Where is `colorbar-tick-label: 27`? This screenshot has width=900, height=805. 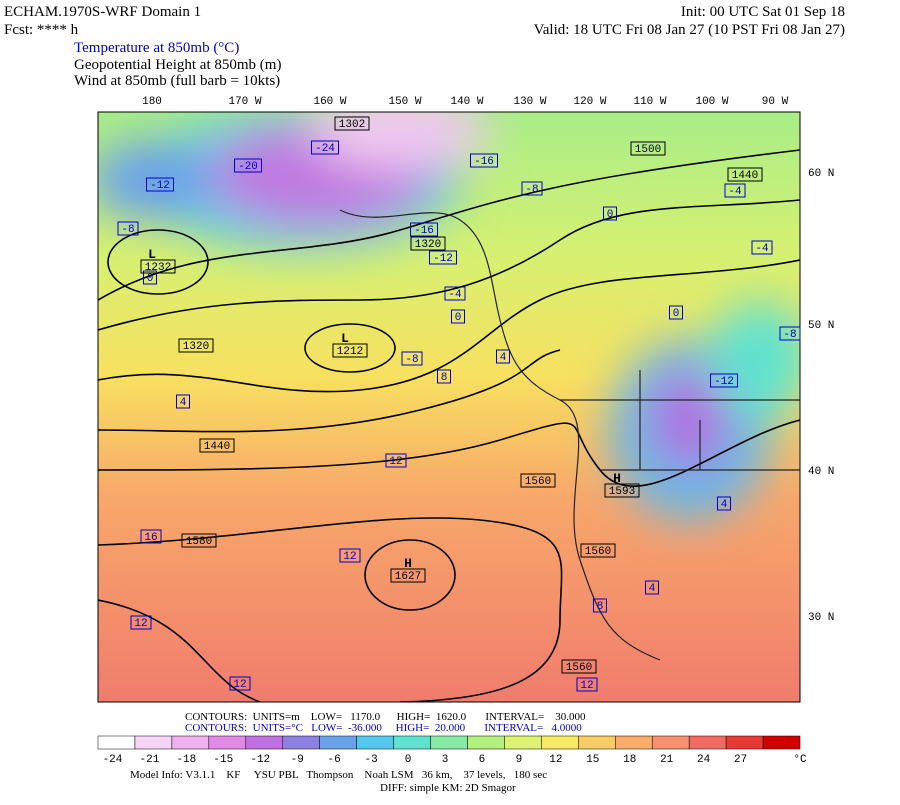
colorbar-tick-label: 27 is located at coordinates (740, 760).